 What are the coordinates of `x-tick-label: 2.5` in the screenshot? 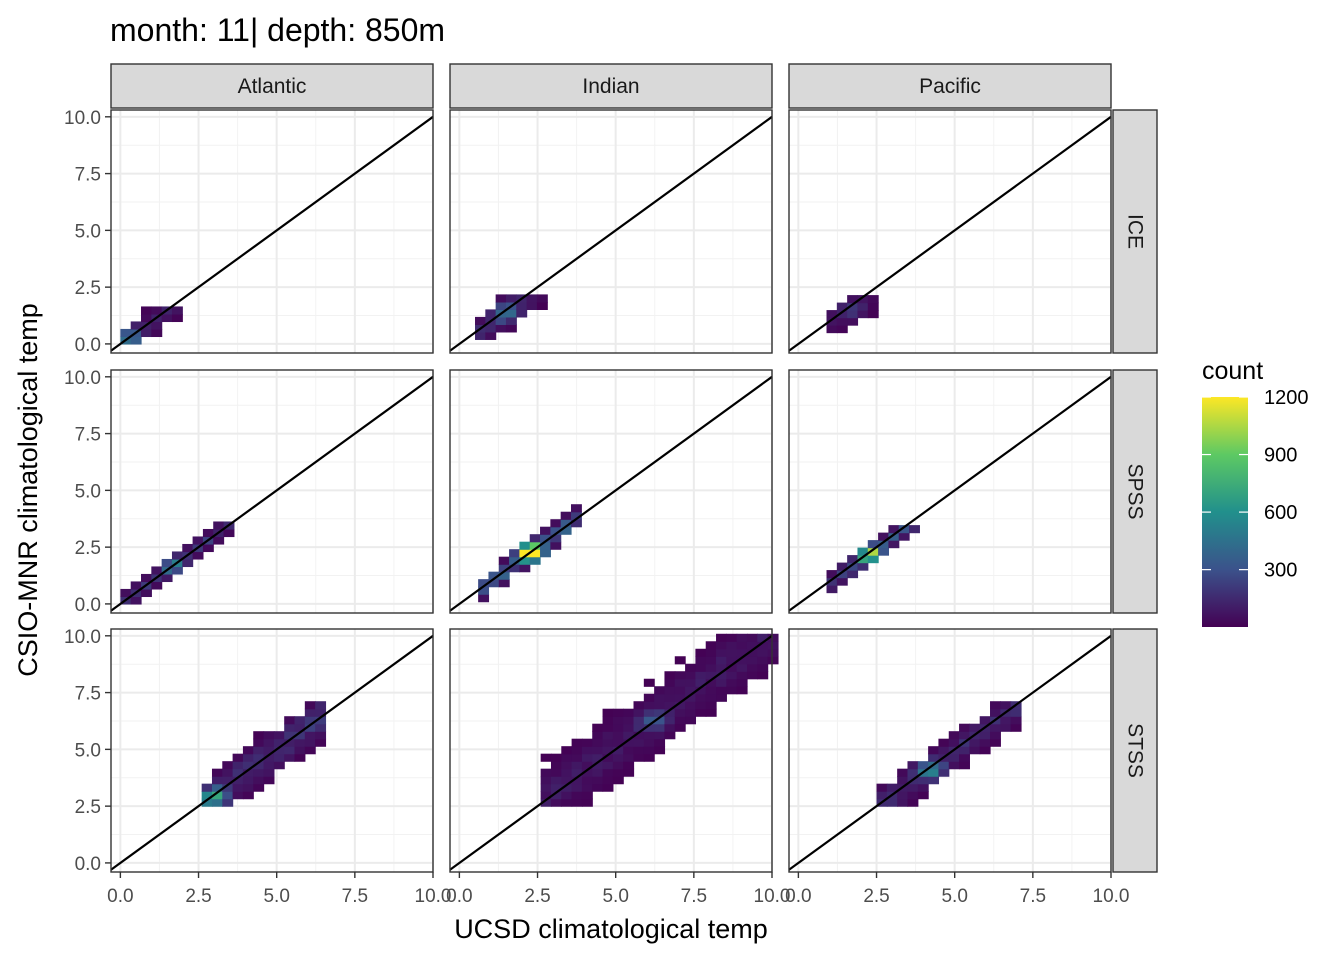 It's located at (198, 896).